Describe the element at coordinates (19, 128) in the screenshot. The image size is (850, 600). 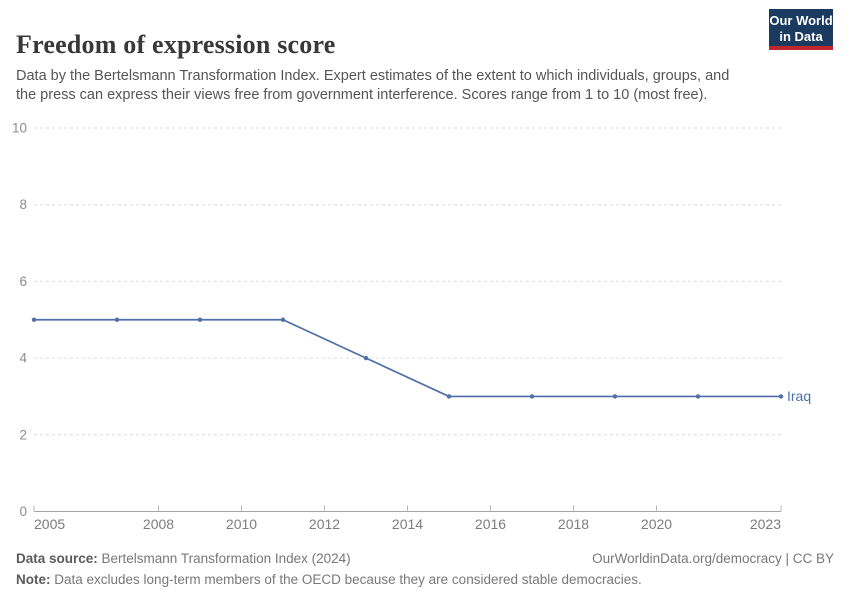
I see `y-tick-label: 10` at that location.